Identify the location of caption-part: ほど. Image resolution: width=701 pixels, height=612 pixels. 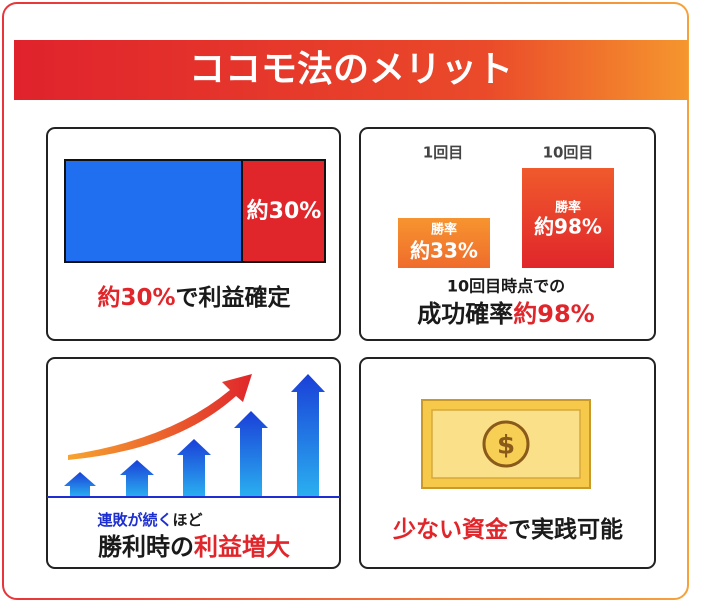
(188, 520).